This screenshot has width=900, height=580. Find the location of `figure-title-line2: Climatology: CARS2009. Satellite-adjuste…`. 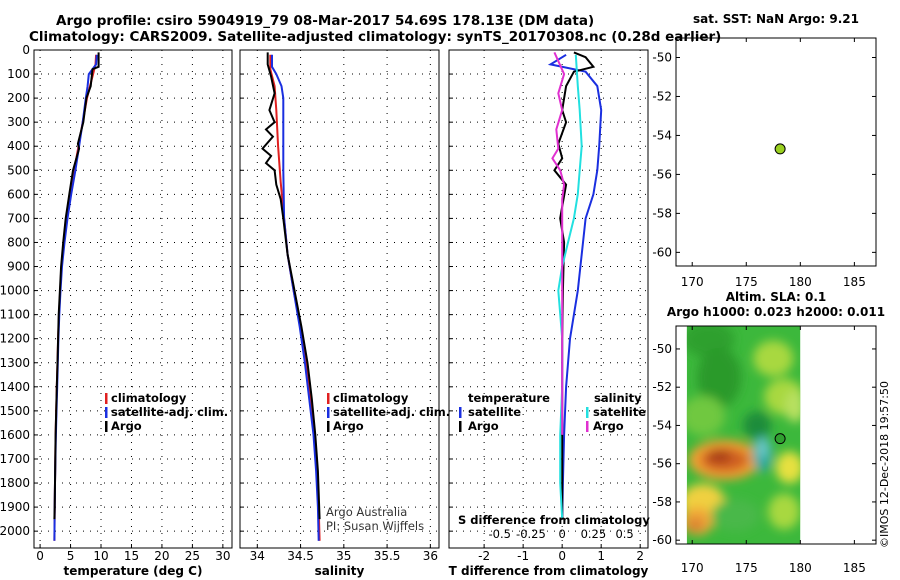

figure-title-line2: Climatology: CARS2009. Satellite-adjuste… is located at coordinates (375, 37).